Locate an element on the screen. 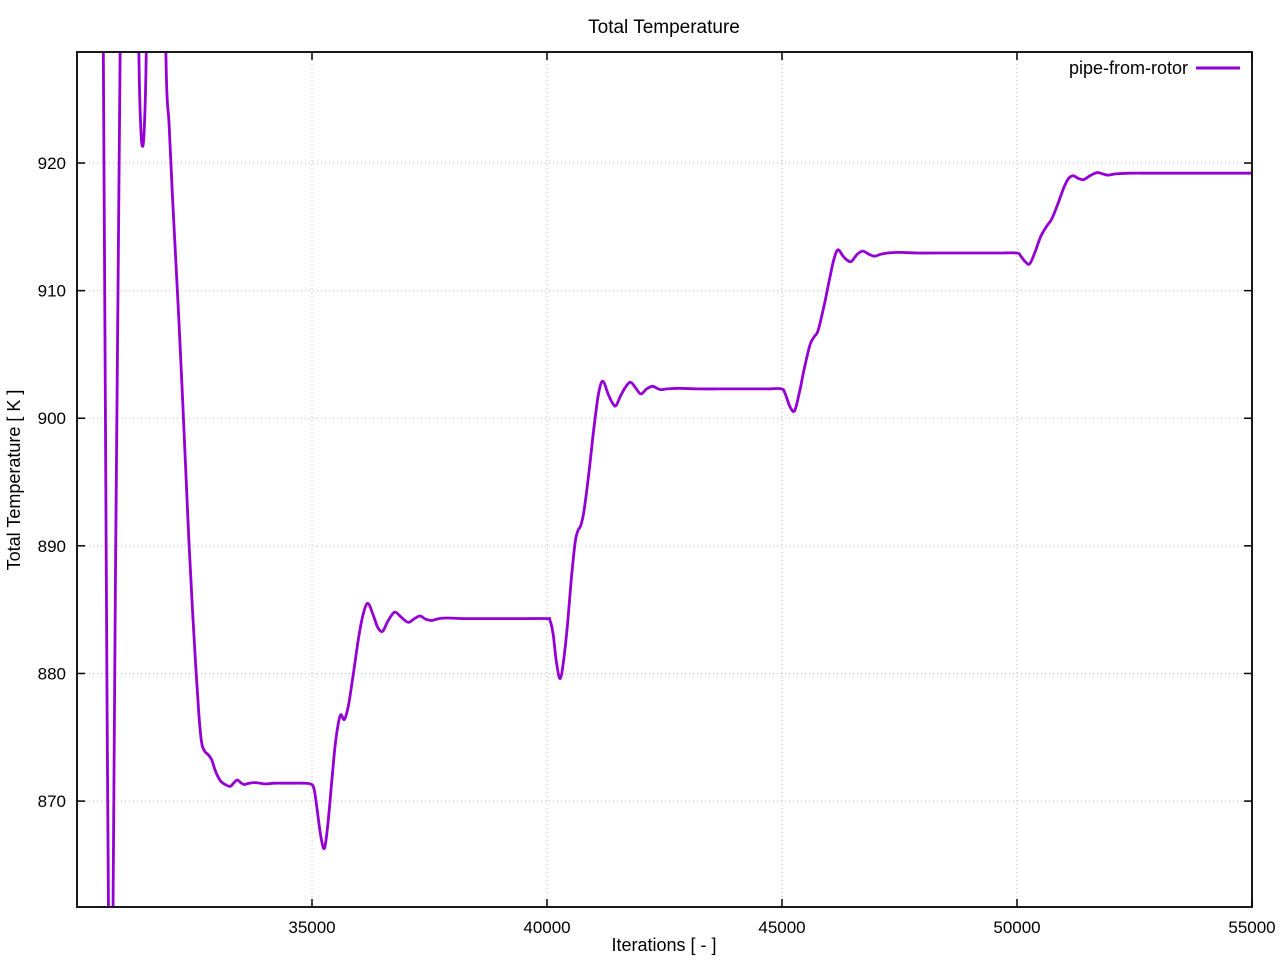  y-tick-label: 900 is located at coordinates (52, 418).